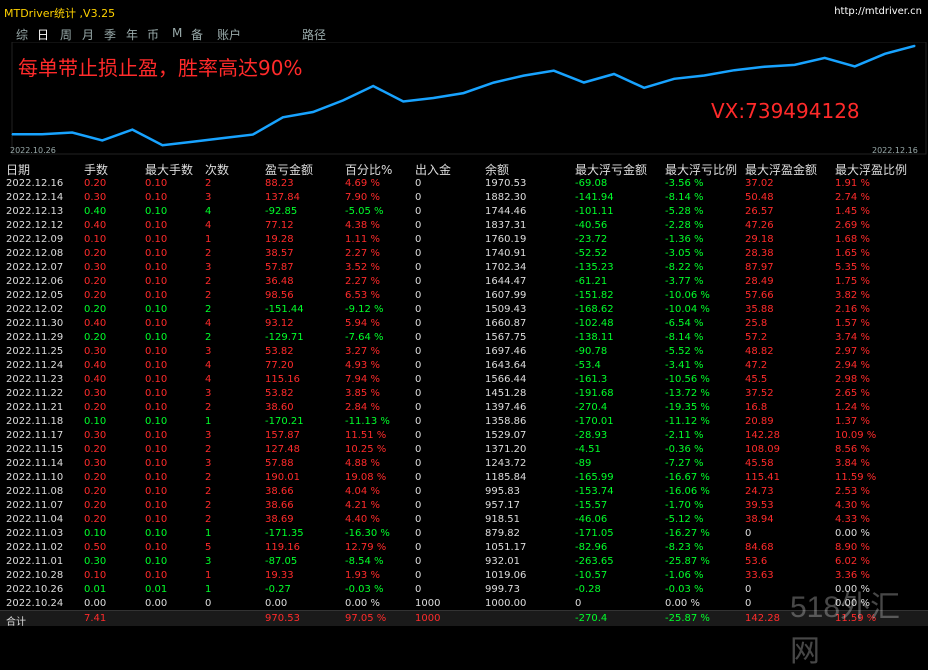  Describe the element at coordinates (43, 35) in the screenshot. I see `tab-1: 日` at that location.